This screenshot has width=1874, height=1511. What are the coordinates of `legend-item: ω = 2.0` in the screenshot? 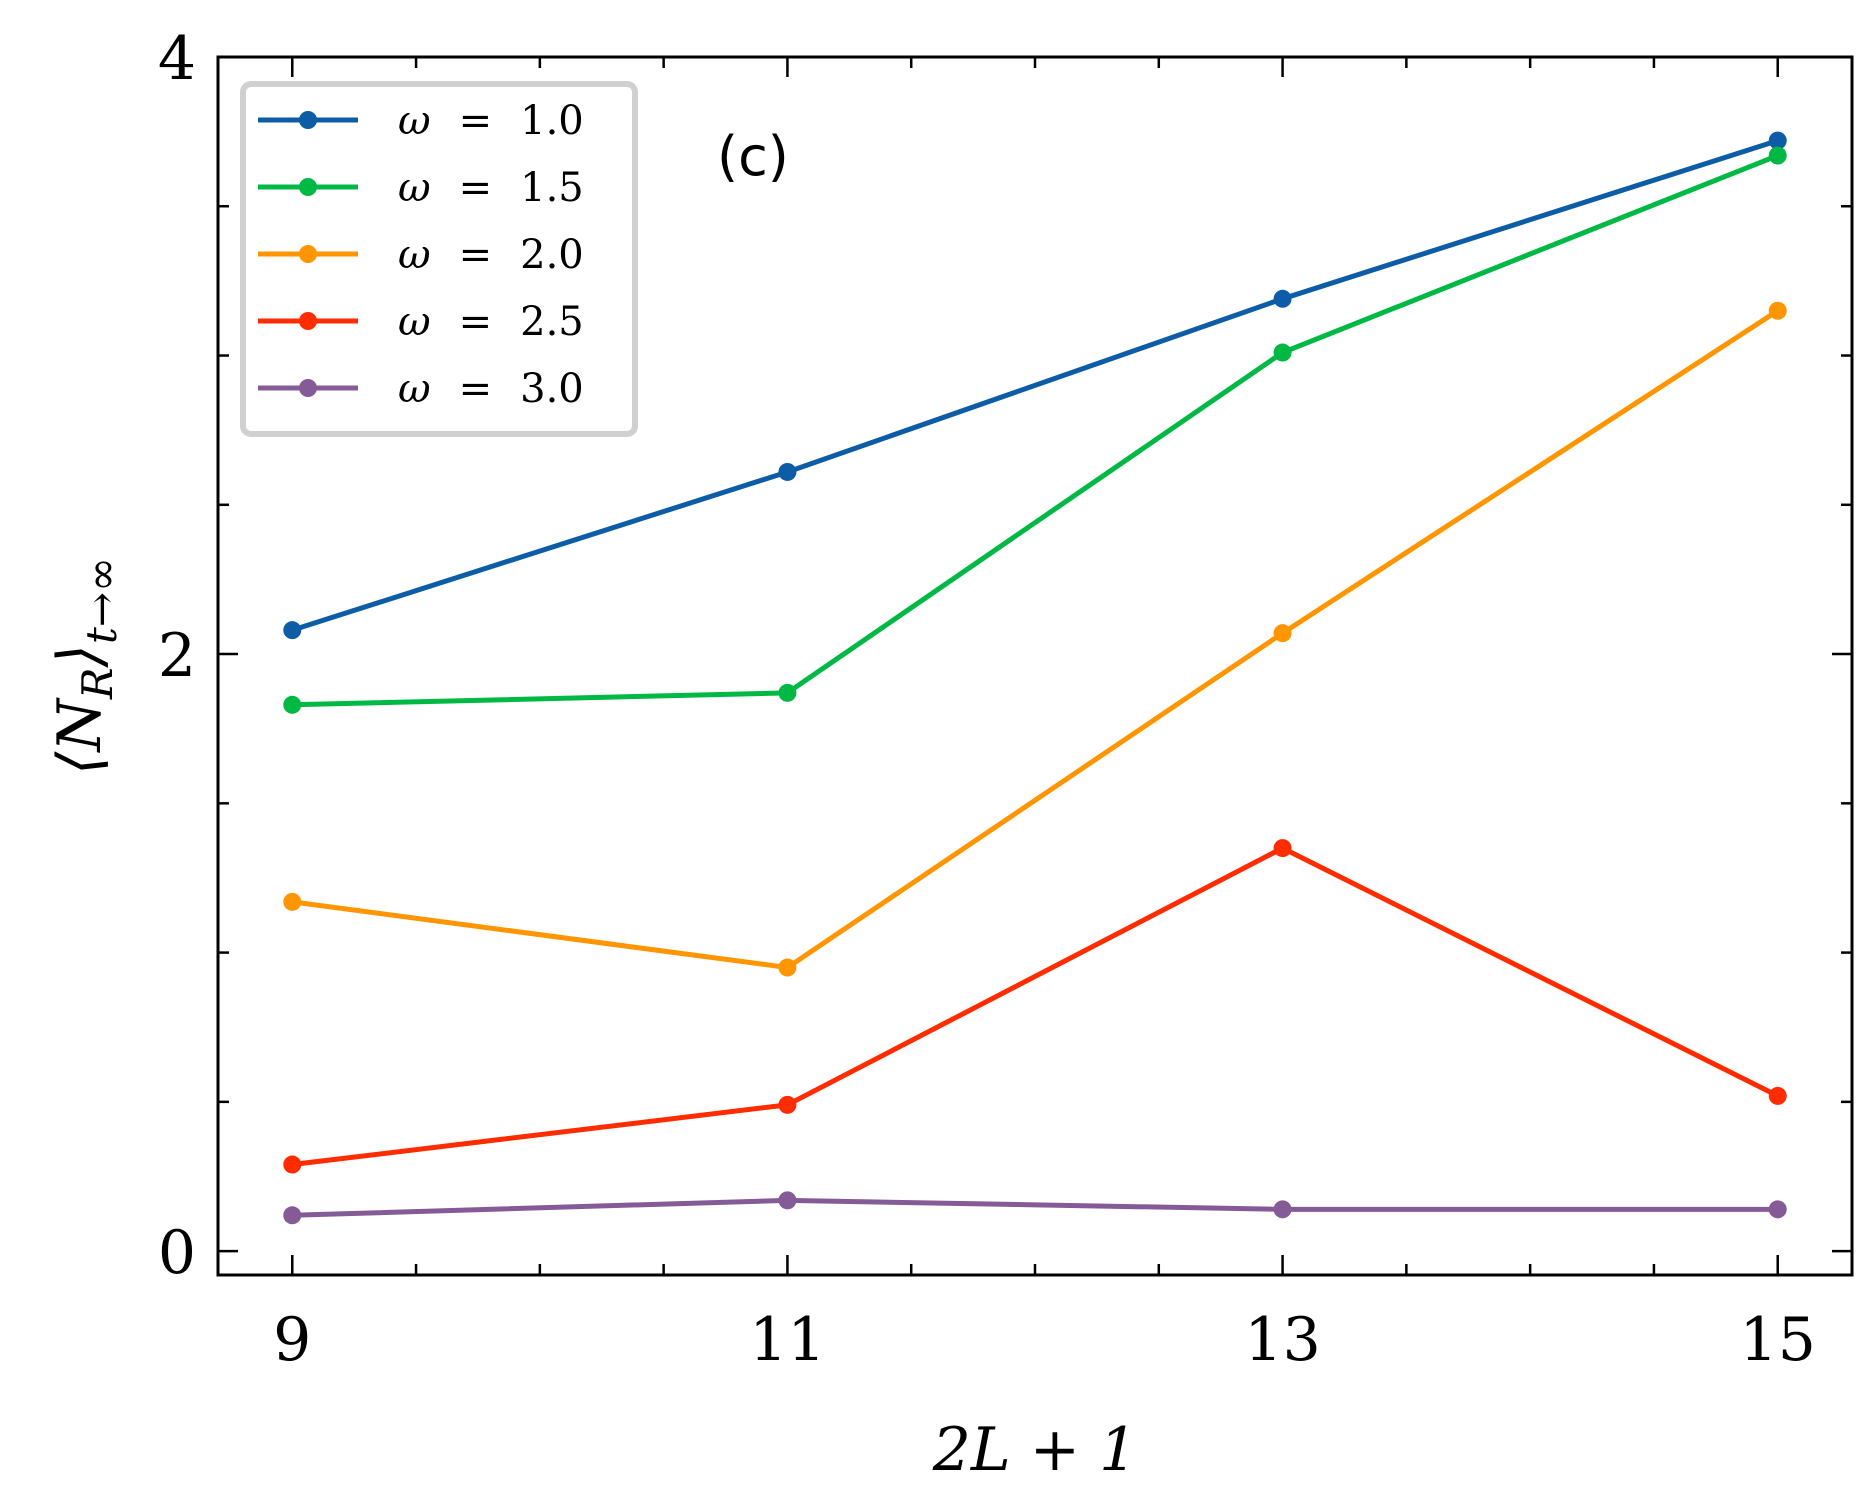 It's located at (421, 255).